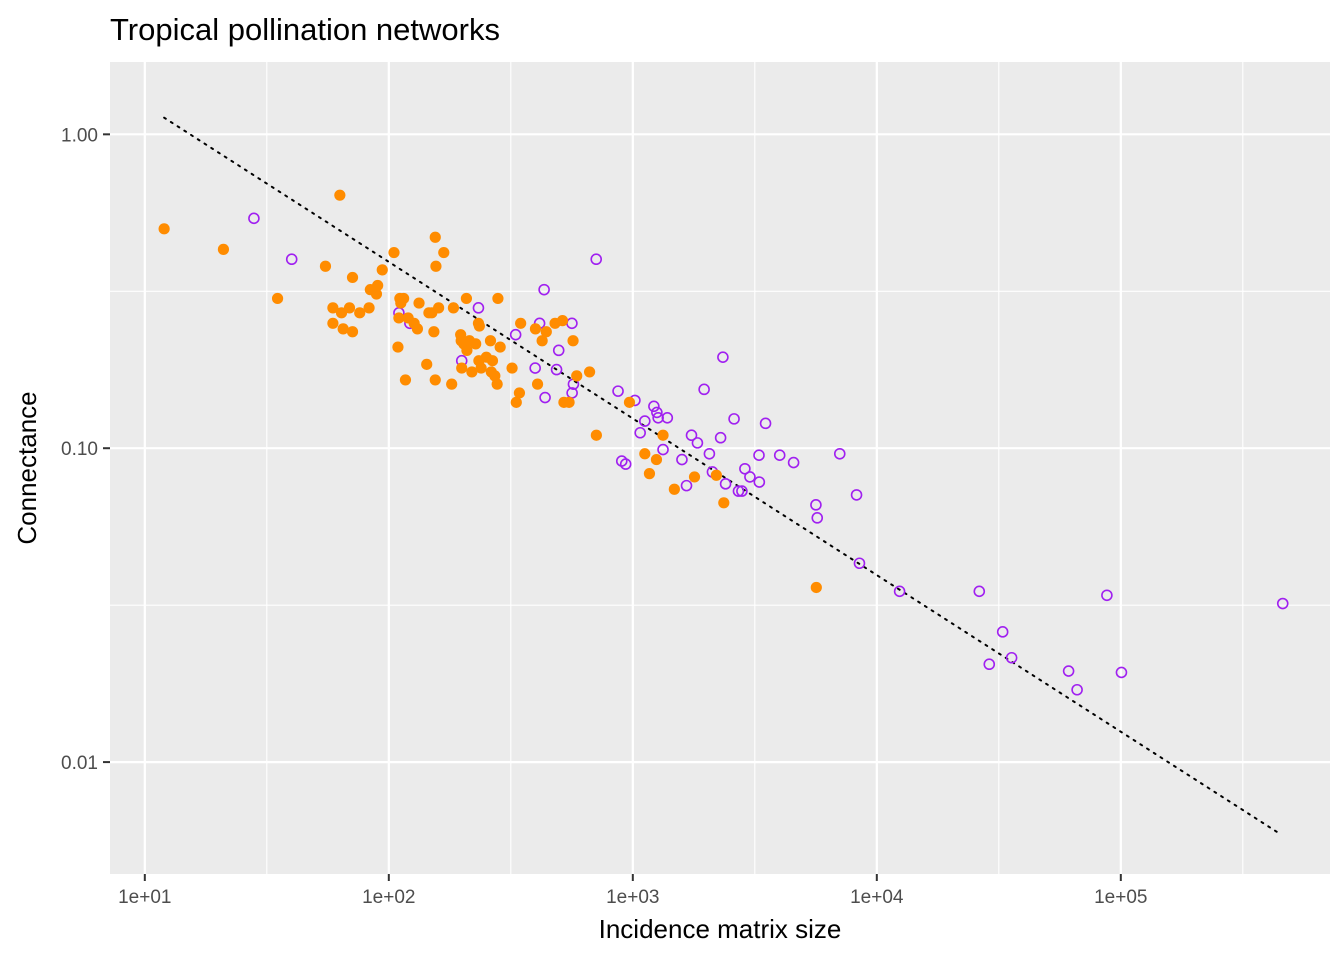 The width and height of the screenshot is (1344, 960). Describe the element at coordinates (720, 929) in the screenshot. I see `x-axis-title: Incidence matrix size` at that location.